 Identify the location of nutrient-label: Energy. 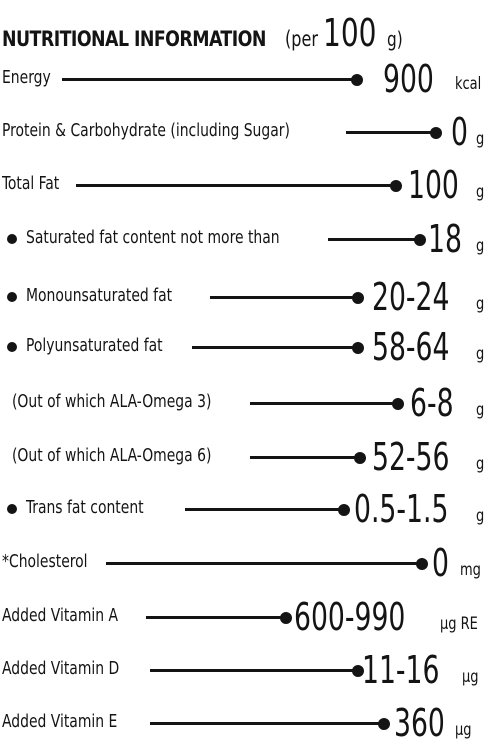
(26, 77).